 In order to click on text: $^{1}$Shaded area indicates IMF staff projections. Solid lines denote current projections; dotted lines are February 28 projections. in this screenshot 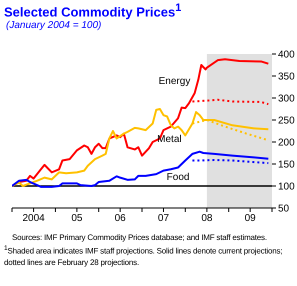, I will do `click(144, 256)`.